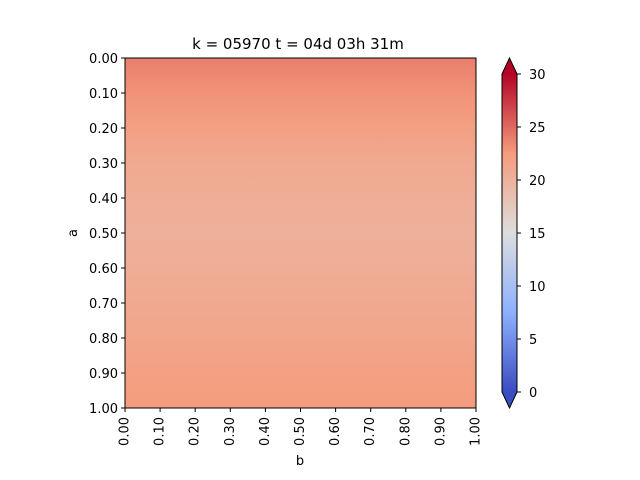 This screenshot has height=480, width=640. What do you see at coordinates (195, 431) in the screenshot?
I see `x-tick-label: 0.20` at bounding box center [195, 431].